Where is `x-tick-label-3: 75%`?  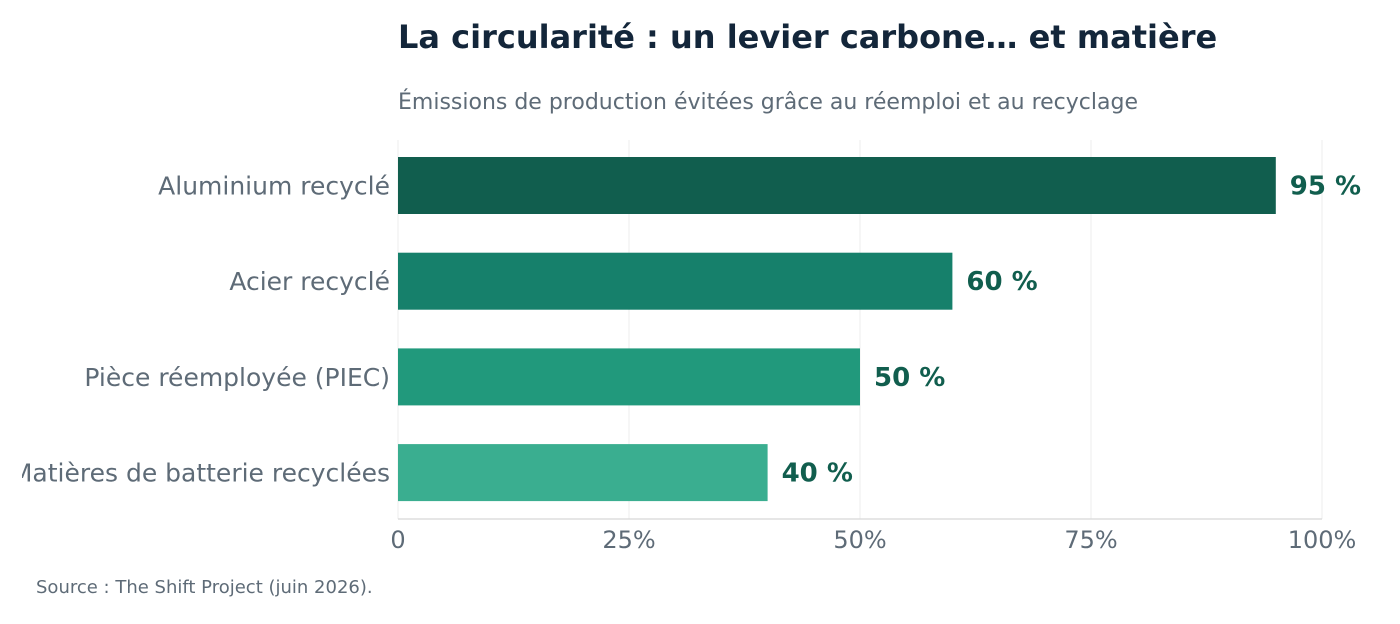 x-tick-label-3: 75% is located at coordinates (1090, 540).